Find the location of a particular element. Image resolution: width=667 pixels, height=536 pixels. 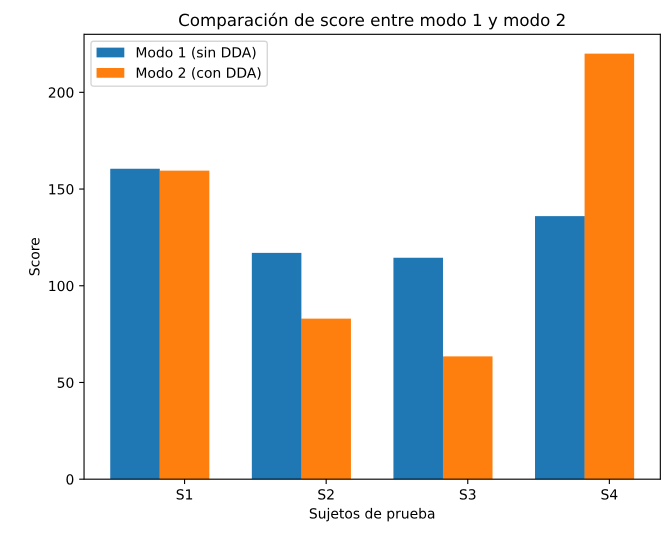

legend-label: Modo 1 (sin DDA) is located at coordinates (196, 53).